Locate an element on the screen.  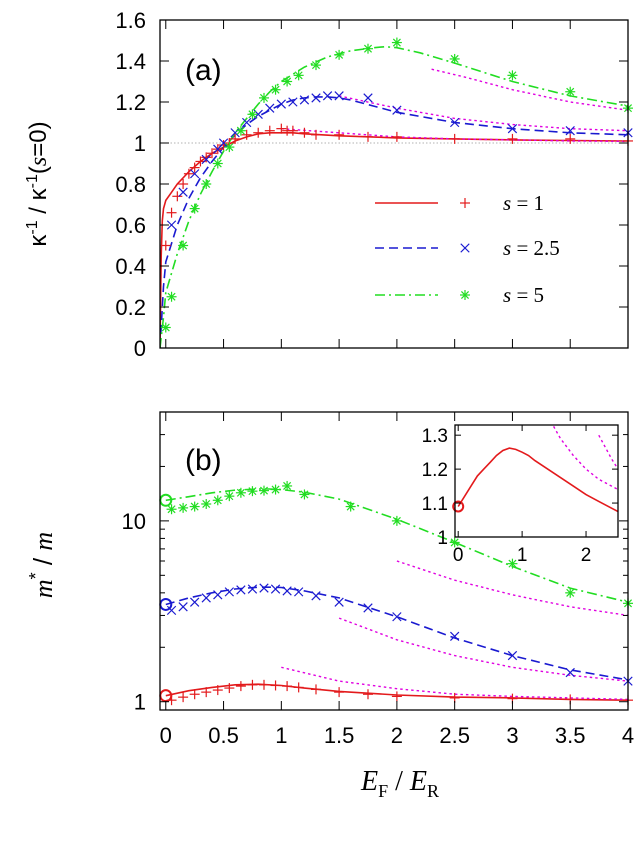
panelB-xtick-label-2: 1 is located at coordinates (281, 735).